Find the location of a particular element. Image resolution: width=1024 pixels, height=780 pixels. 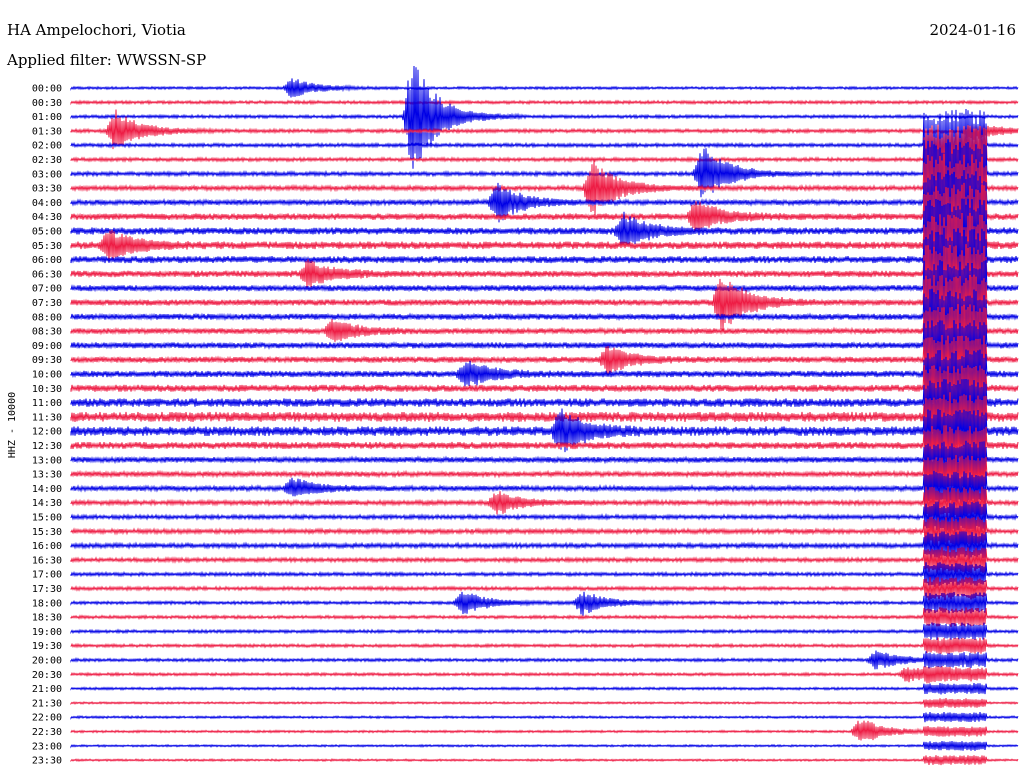

row-label: 11:00 is located at coordinates (47, 403).